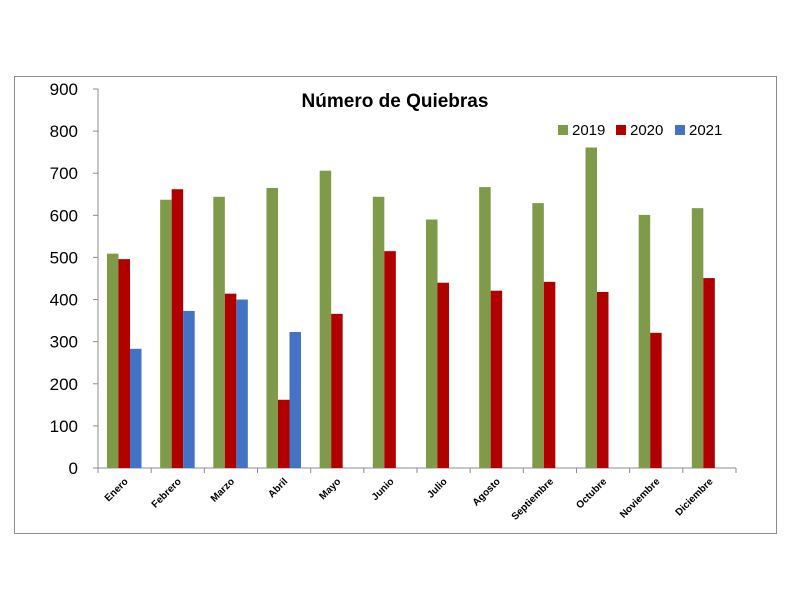  What do you see at coordinates (591, 493) in the screenshot?
I see `x-tick-label: Octubre` at bounding box center [591, 493].